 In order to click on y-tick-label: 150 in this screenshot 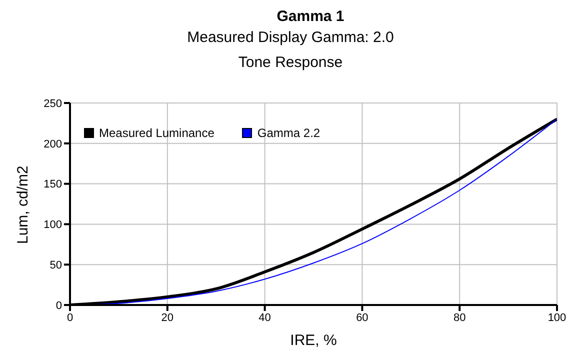, I will do `click(53, 184)`.